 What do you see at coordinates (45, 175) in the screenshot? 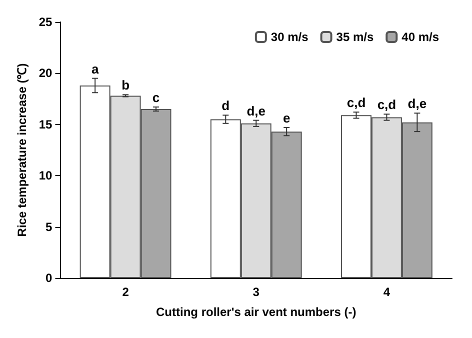
I see `y-tick-label: 10` at bounding box center [45, 175].